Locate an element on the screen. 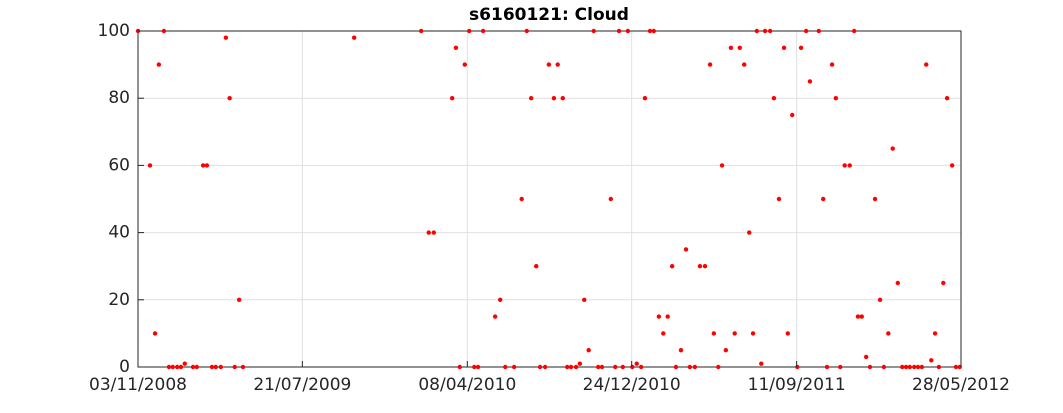 This screenshot has width=1063, height=413. y-tick-label: 100 is located at coordinates (114, 31).